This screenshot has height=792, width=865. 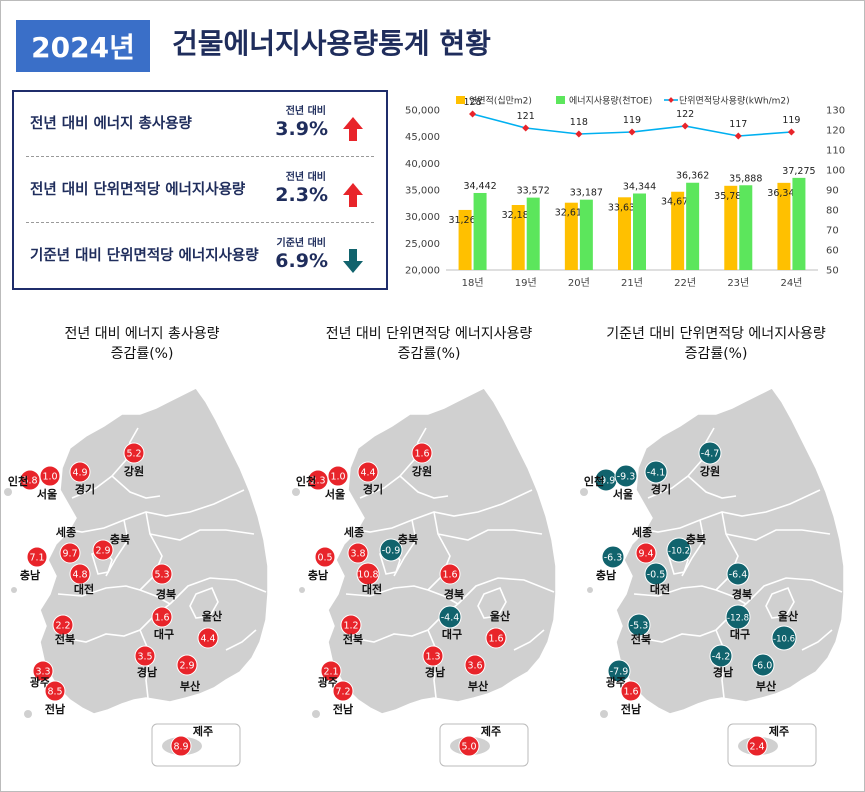 I want to click on bar-data-label: 36,343, so click(x=783, y=193).